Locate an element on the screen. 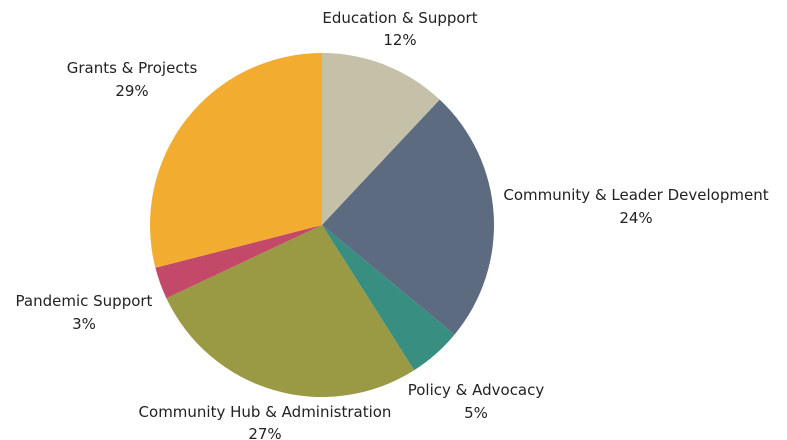 This screenshot has height=440, width=787. slice-percent-grants-and-projects: 29% is located at coordinates (131, 91).